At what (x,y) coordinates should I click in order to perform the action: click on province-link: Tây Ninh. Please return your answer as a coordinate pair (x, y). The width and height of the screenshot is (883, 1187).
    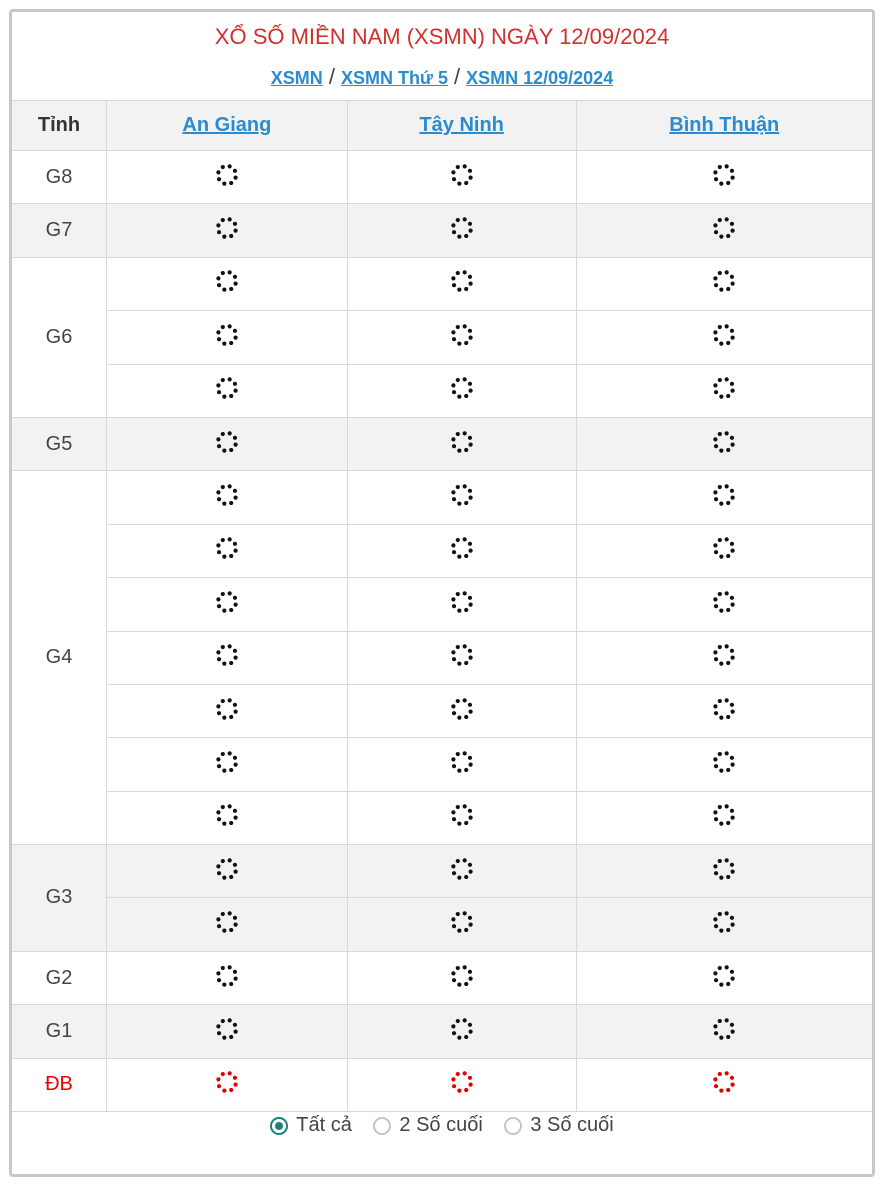
    Looking at the image, I should click on (461, 125).